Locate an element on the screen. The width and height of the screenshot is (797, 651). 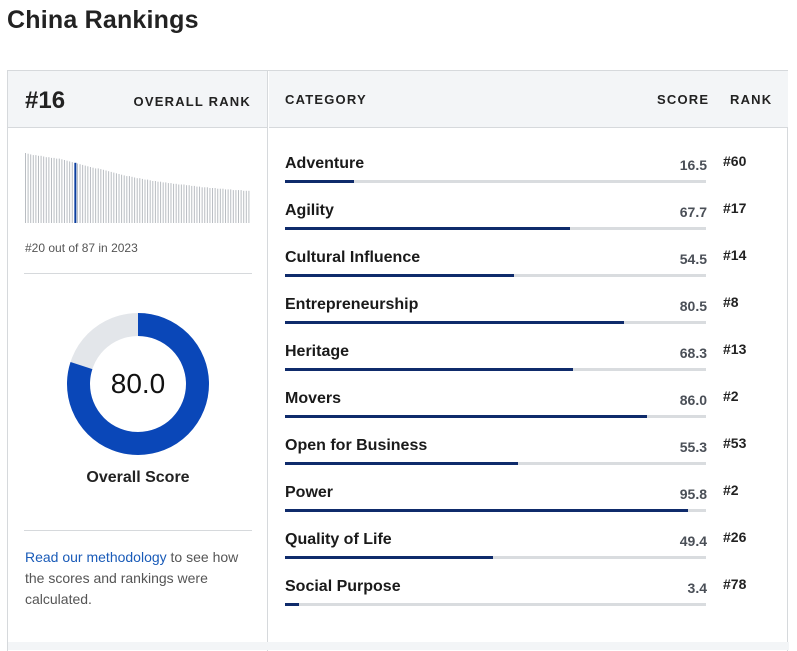
category-rank: #53 is located at coordinates (735, 443).